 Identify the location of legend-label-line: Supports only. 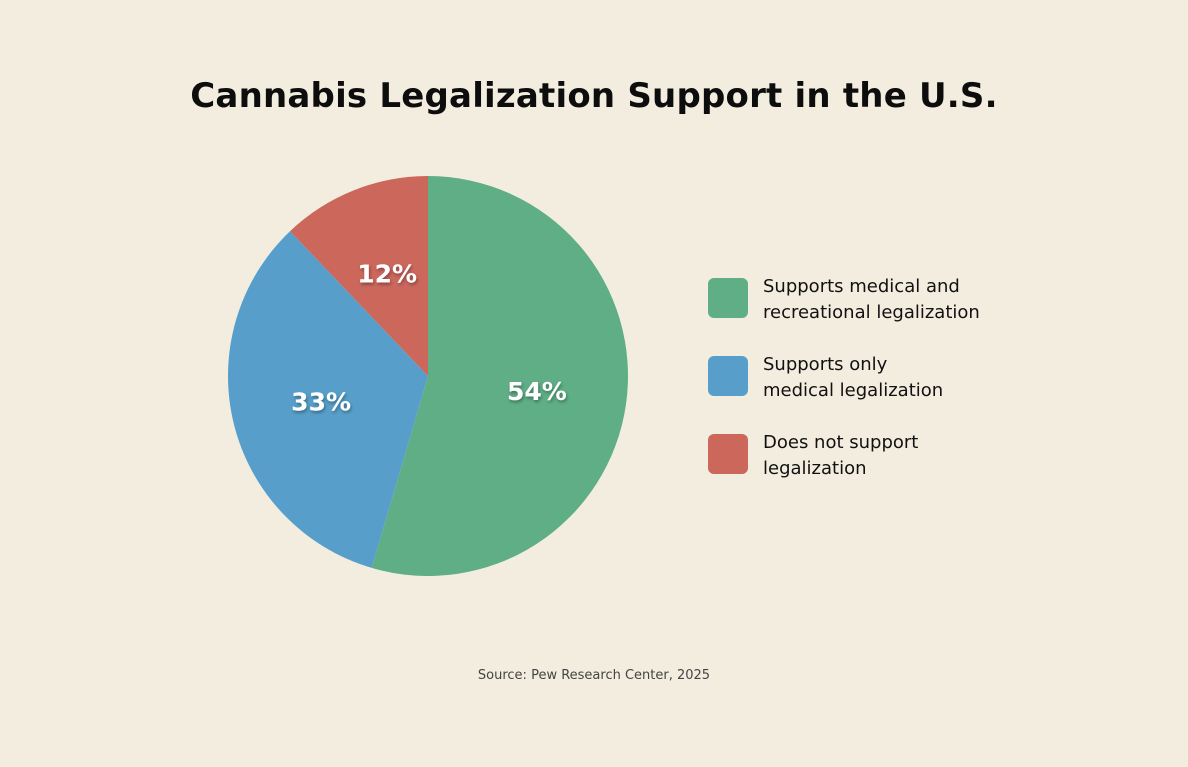
(825, 364).